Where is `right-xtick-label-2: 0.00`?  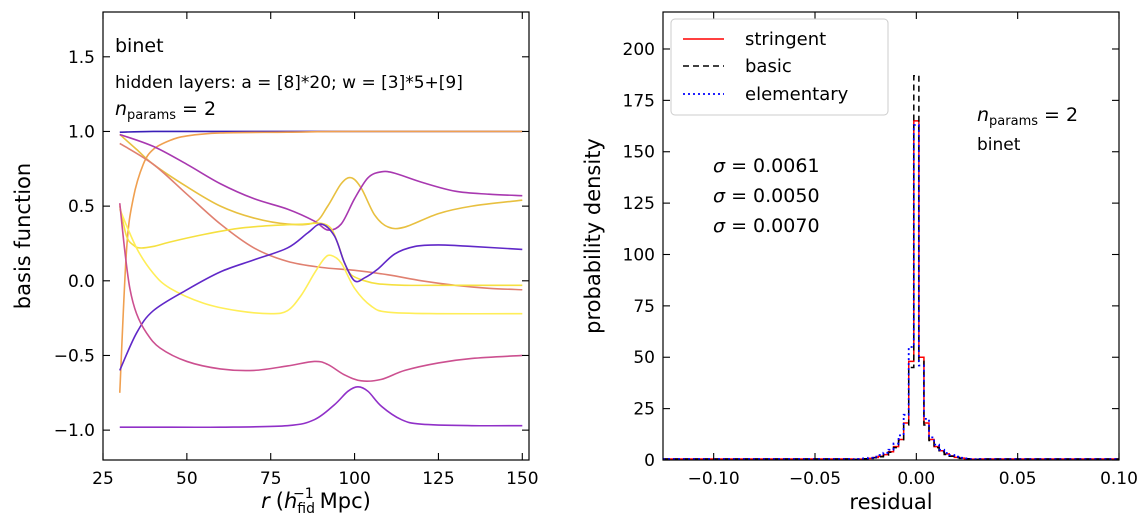 right-xtick-label-2: 0.00 is located at coordinates (916, 479).